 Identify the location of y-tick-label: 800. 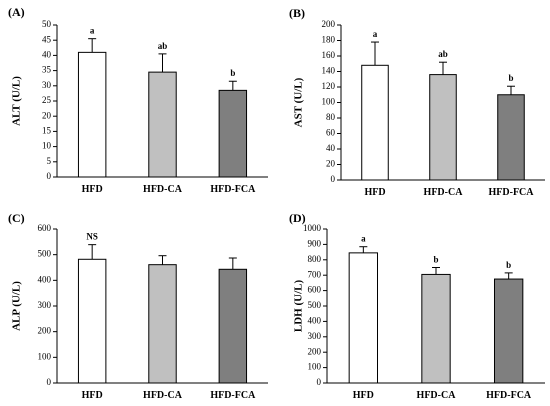
(315, 259).